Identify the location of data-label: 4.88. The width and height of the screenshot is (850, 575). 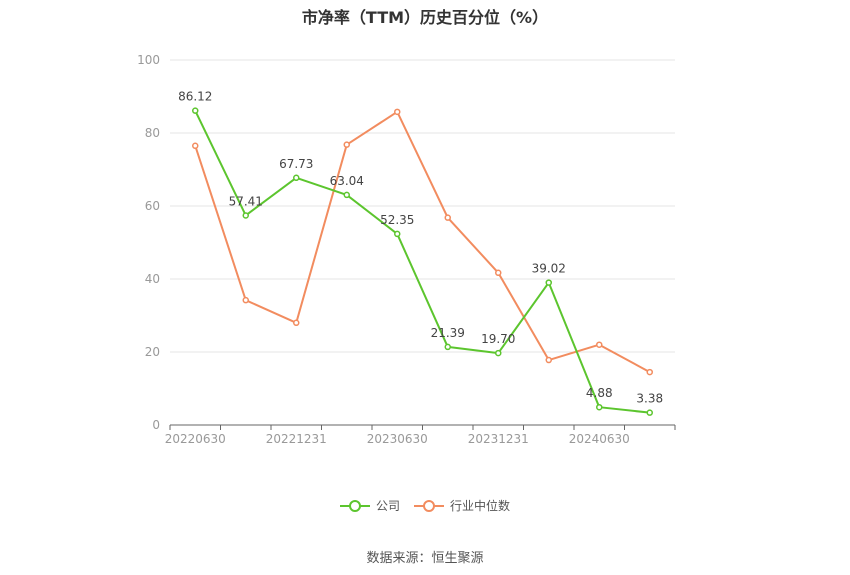
(599, 393).